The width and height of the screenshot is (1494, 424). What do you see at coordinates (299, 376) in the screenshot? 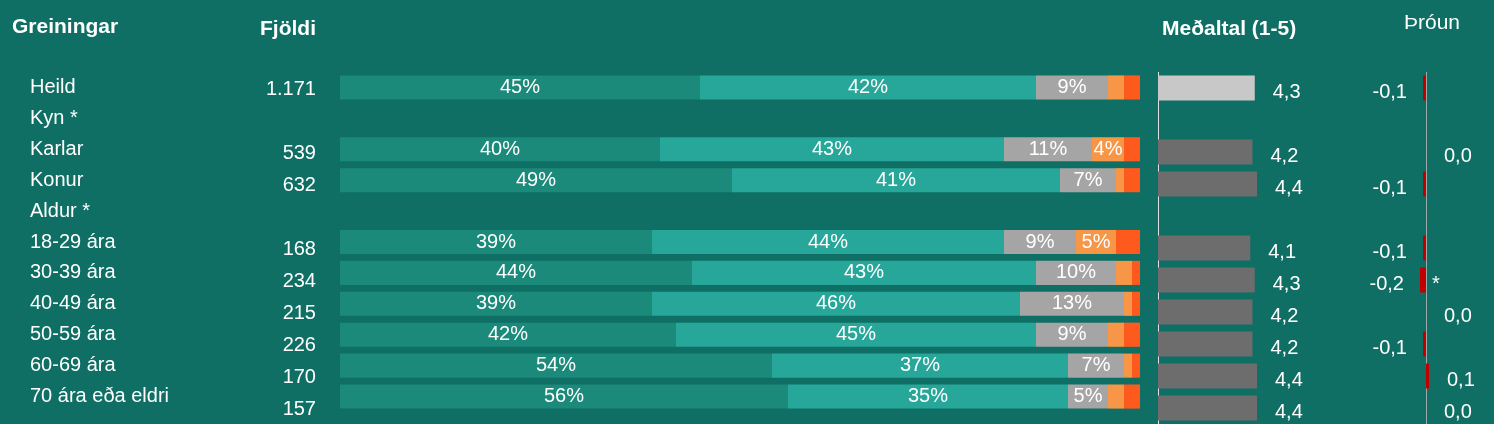
I see `data-label: 170` at bounding box center [299, 376].